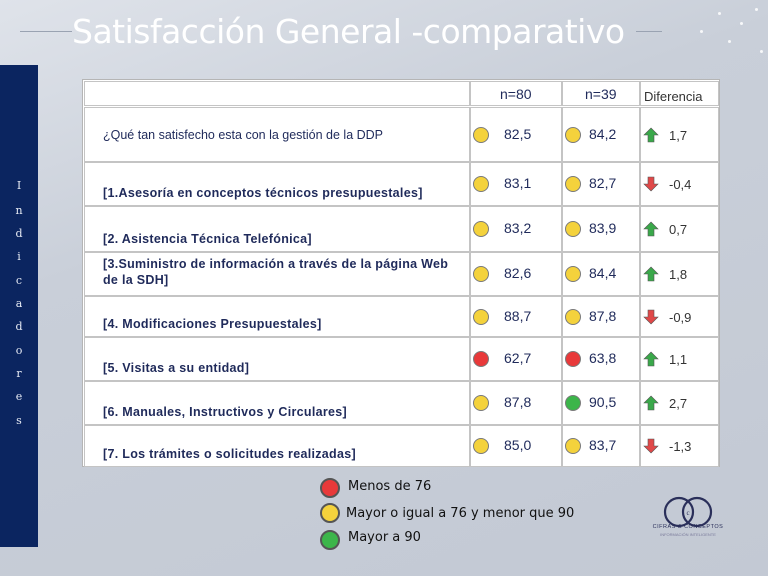 This screenshot has width=768, height=576. Describe the element at coordinates (518, 402) in the screenshot. I see `score-n80: 87,8` at that location.